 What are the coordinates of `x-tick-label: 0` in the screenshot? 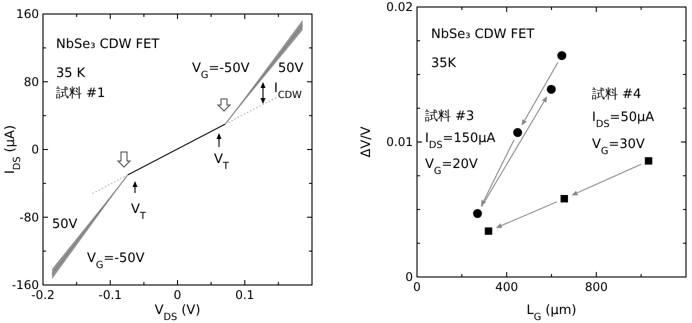 It's located at (178, 295).